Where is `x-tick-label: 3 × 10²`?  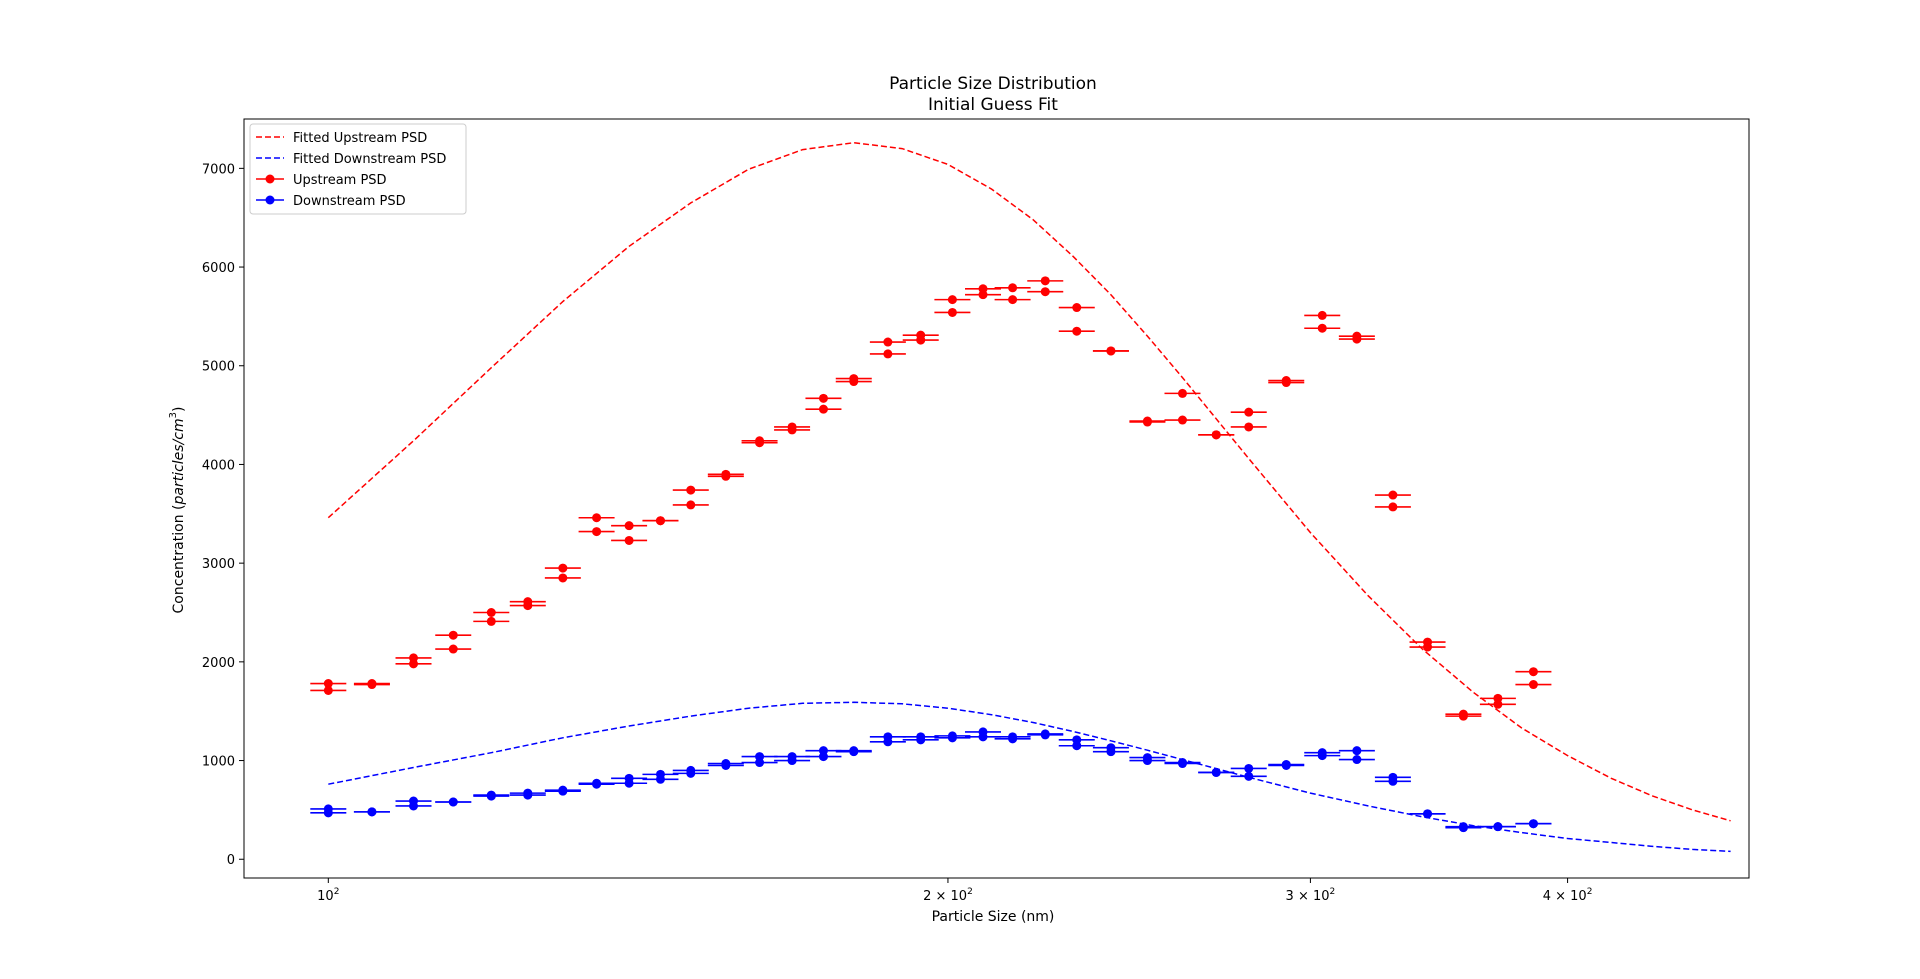
x-tick-label: 3 × 10² is located at coordinates (1311, 895).